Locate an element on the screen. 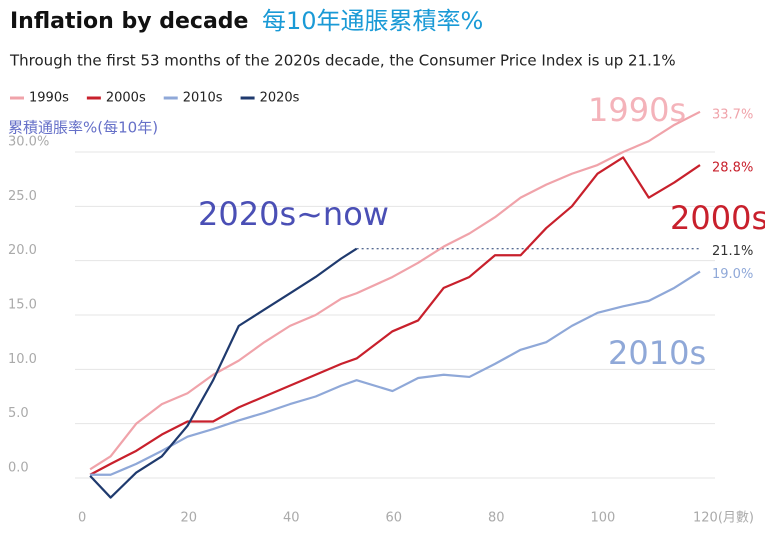 The image size is (765, 533). end-label: 33.7% is located at coordinates (732, 114).